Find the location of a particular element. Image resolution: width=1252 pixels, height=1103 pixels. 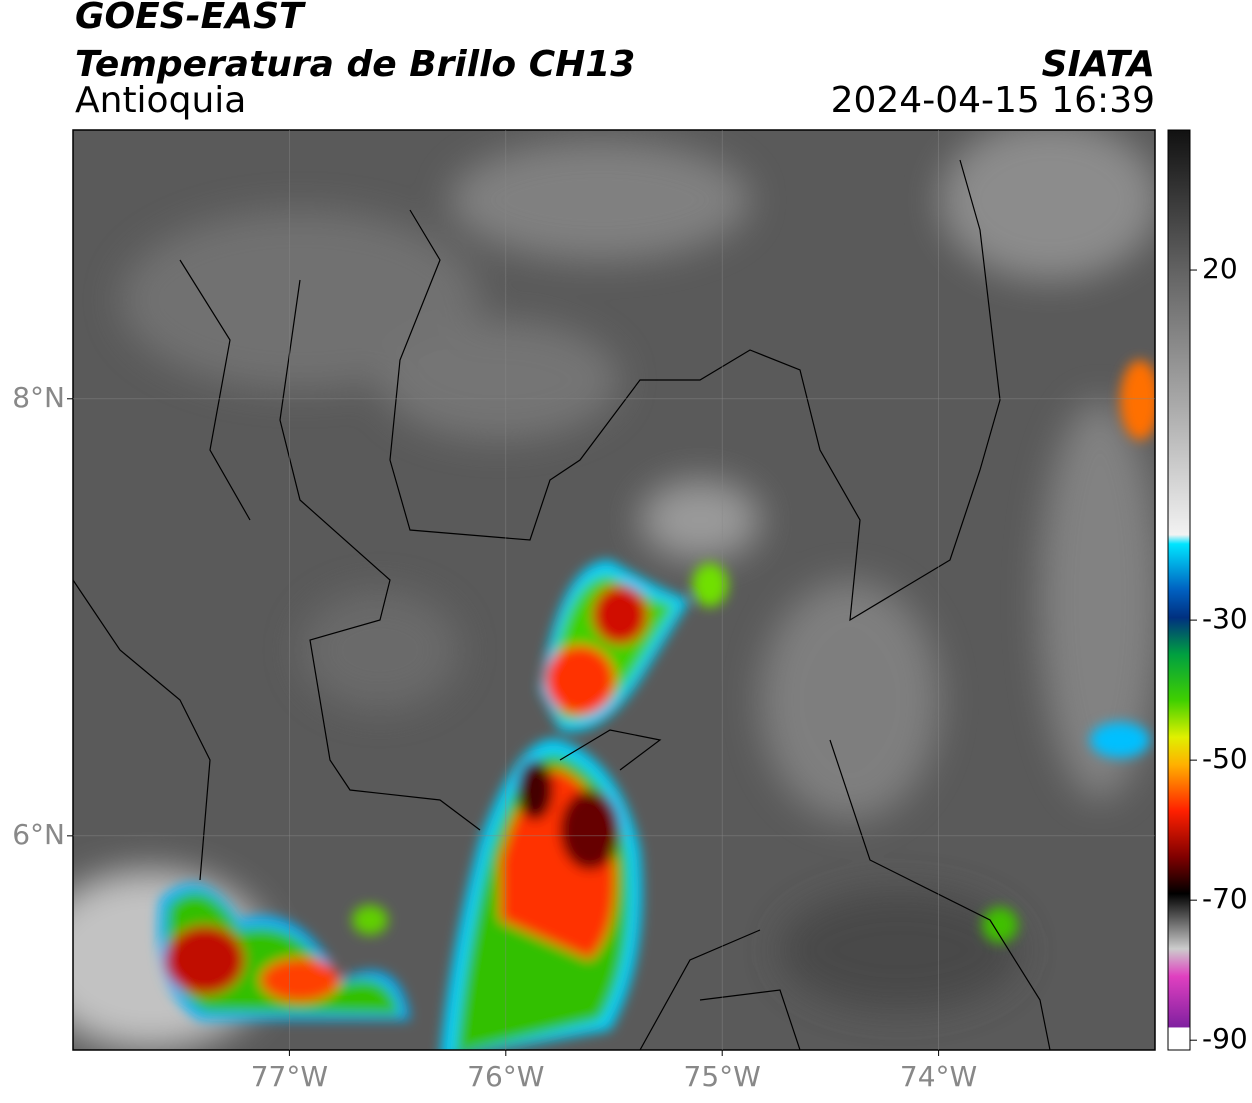

region-label: Antioquia is located at coordinates (160, 100).